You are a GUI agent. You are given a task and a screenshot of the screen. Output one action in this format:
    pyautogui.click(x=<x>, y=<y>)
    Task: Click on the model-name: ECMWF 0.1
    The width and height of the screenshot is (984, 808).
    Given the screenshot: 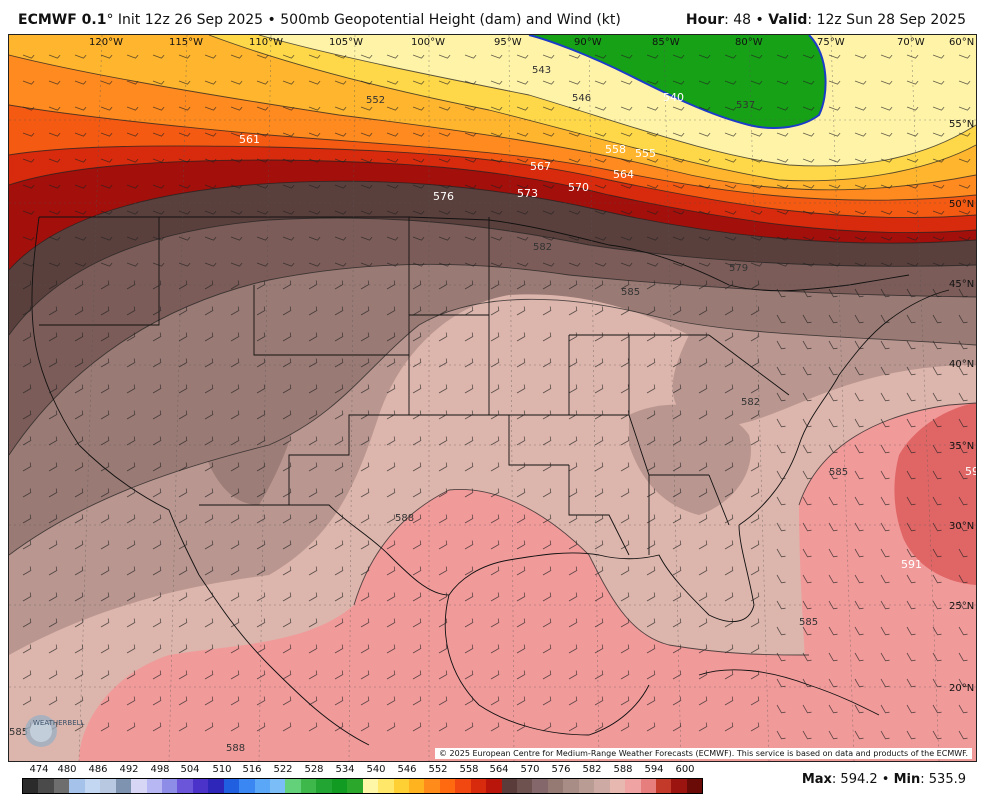 What is the action you would take?
    pyautogui.click(x=62, y=20)
    